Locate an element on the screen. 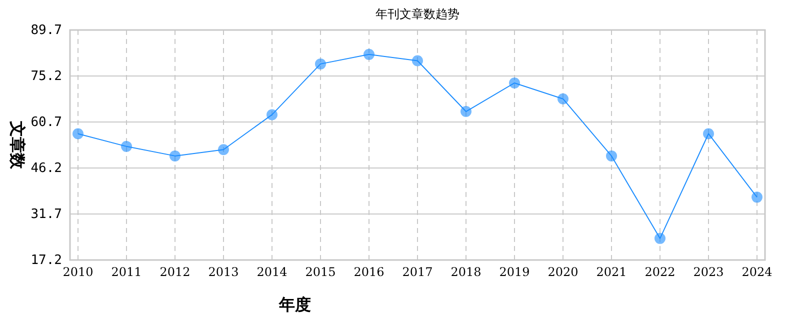  x-tick-label: 2019 is located at coordinates (514, 272).